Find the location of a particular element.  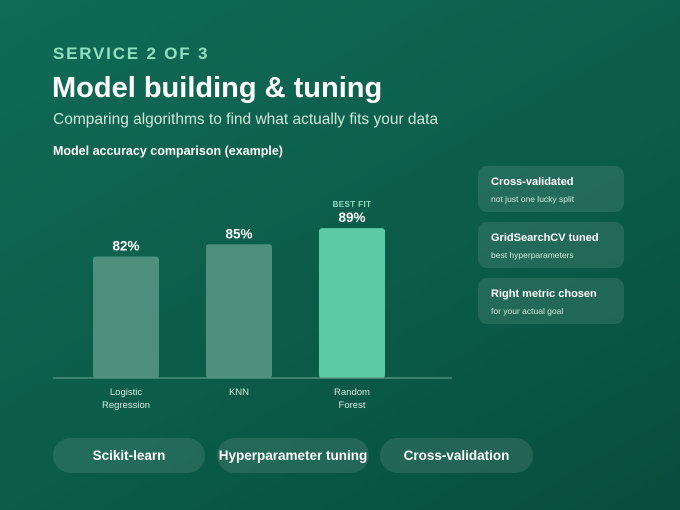

feature-card-metric: Right metric chosen for your actual goal is located at coordinates (551, 301).